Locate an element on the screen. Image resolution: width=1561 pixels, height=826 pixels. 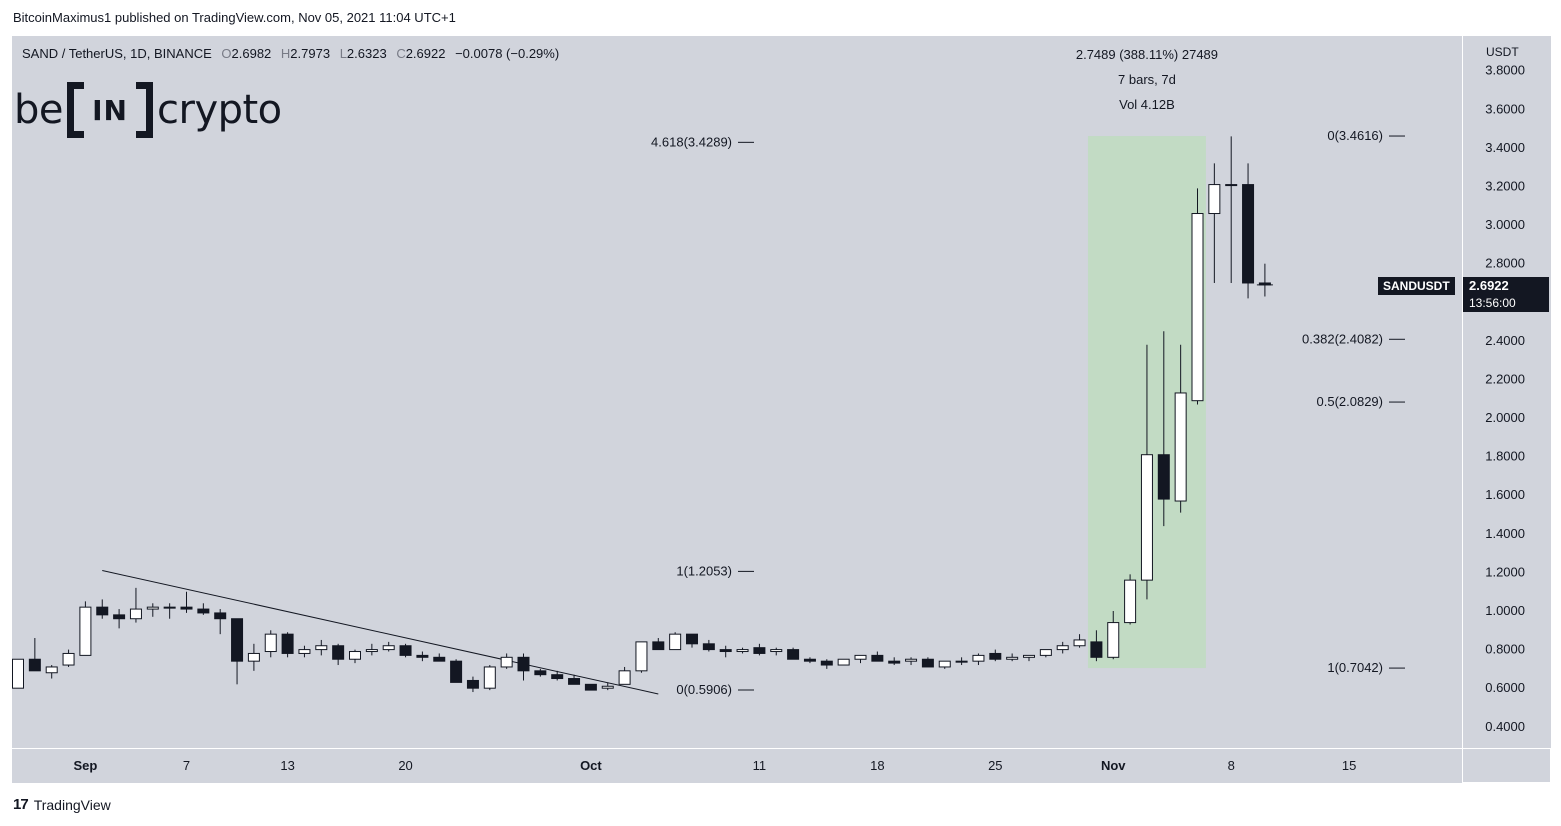
tradingview-logo-icon: 17 is located at coordinates (21, 804).